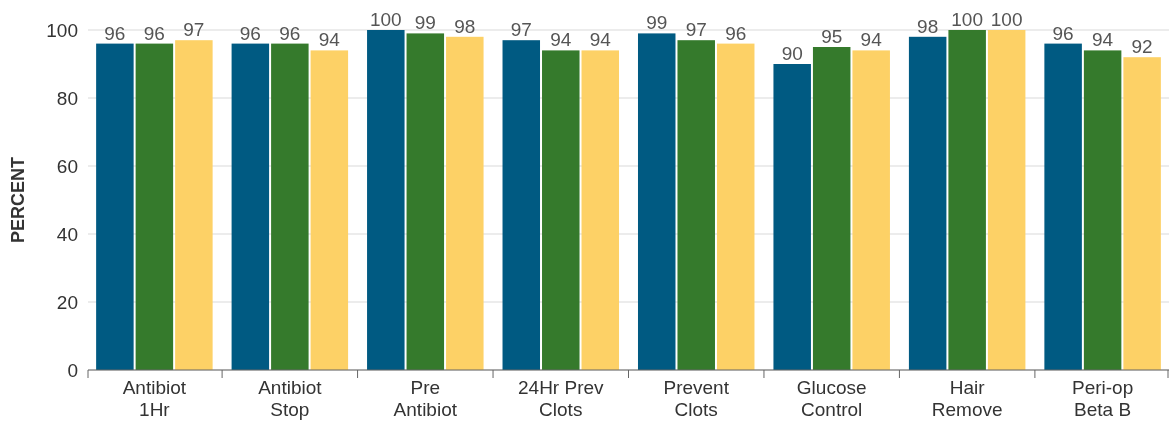 This screenshot has height=427, width=1169. What do you see at coordinates (1142, 47) in the screenshot?
I see `data-label: 92` at bounding box center [1142, 47].